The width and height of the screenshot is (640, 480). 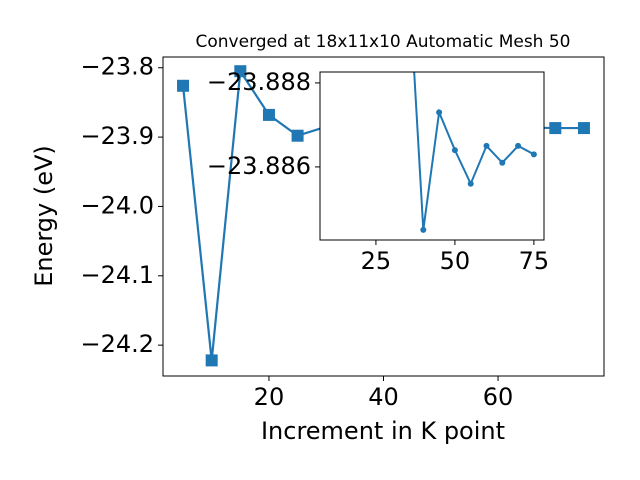 What do you see at coordinates (44, 216) in the screenshot?
I see `y-axis-label: Energy (eV)` at bounding box center [44, 216].